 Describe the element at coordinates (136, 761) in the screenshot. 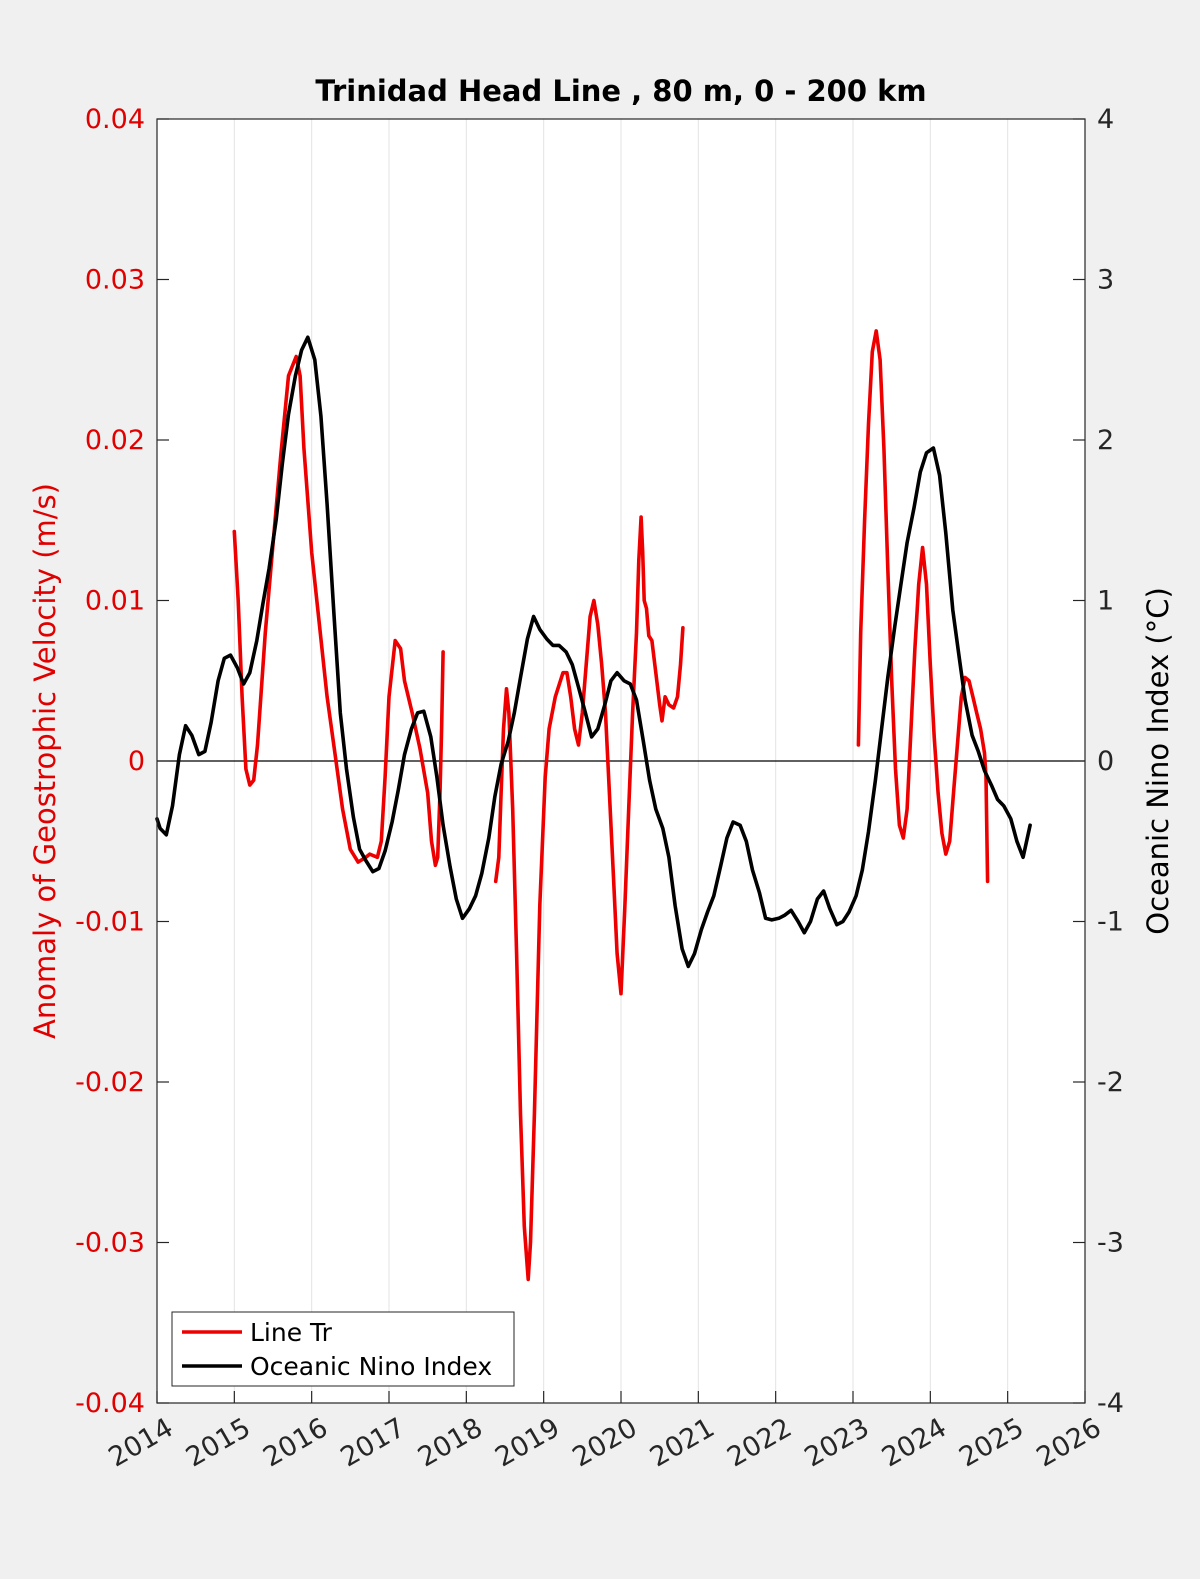

I see `y-left-tick-label: 0` at that location.